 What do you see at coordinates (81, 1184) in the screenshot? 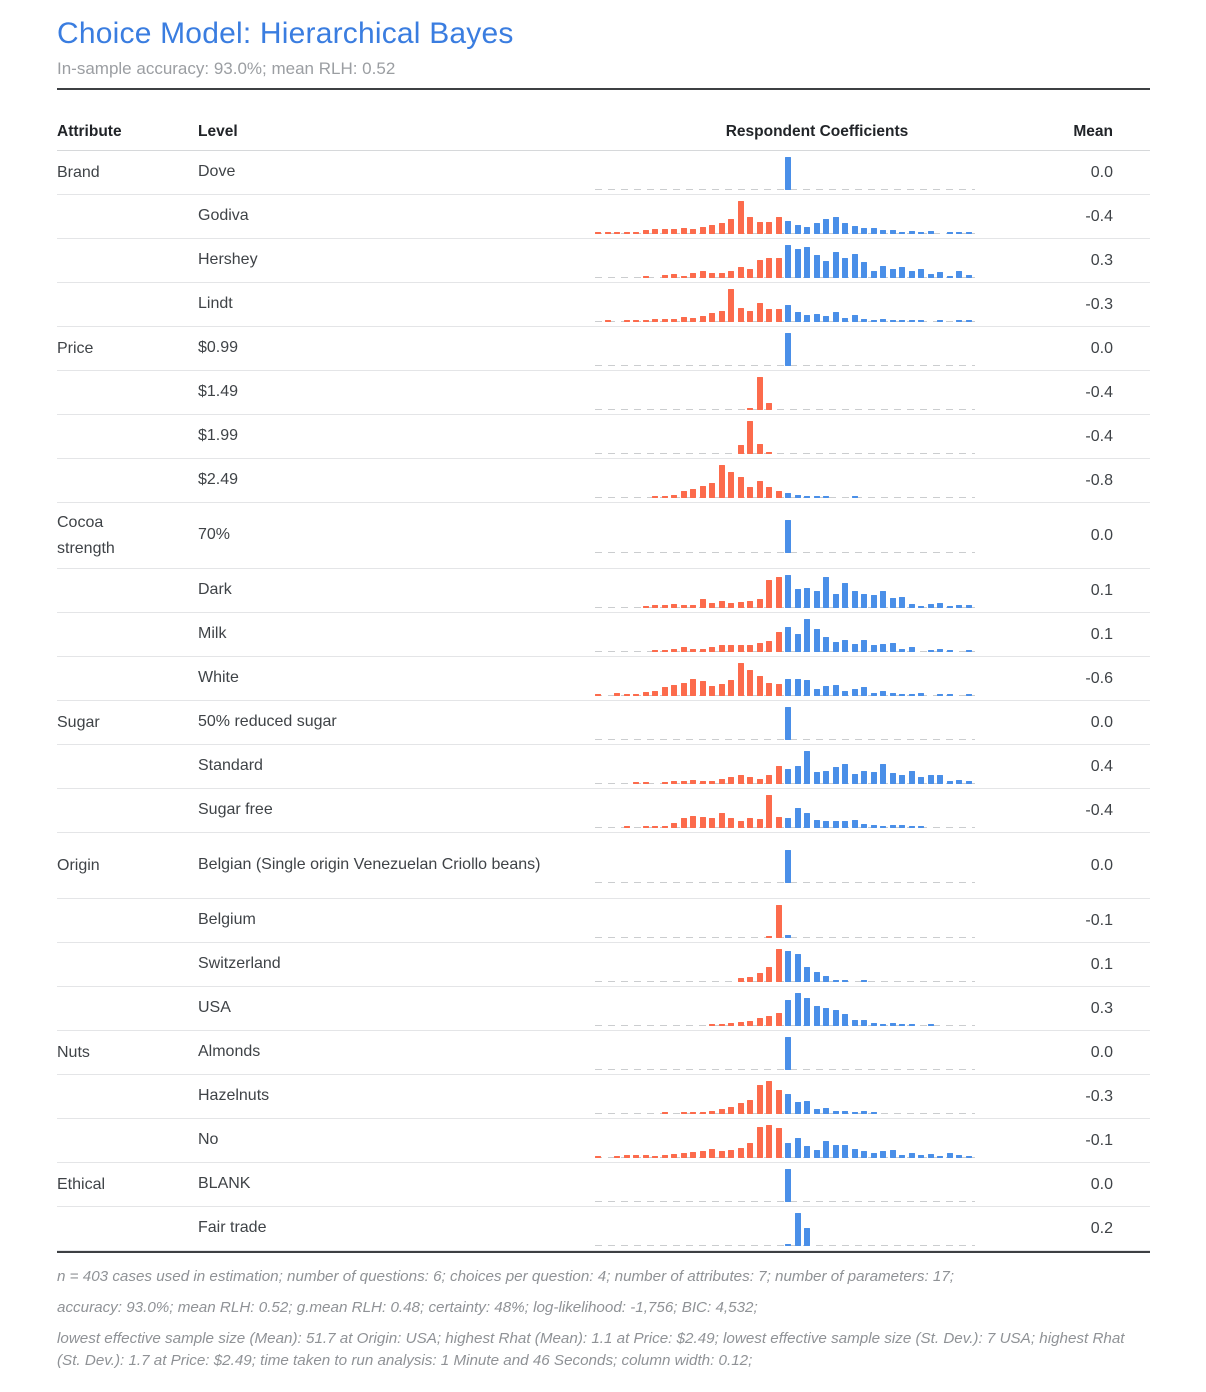
I see `attribute-cell: Ethical` at bounding box center [81, 1184].